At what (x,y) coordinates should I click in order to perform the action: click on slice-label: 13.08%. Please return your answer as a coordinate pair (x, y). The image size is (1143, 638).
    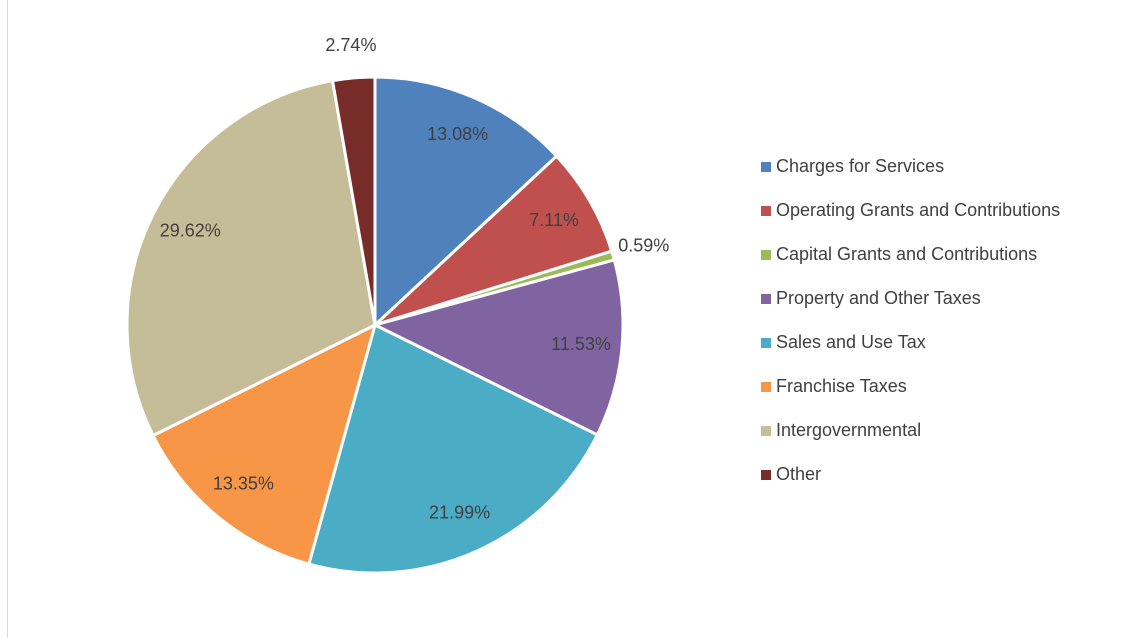
    Looking at the image, I should click on (457, 134).